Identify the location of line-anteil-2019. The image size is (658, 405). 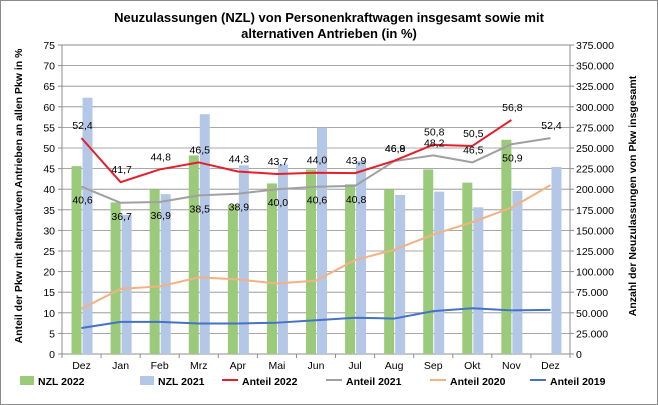
(316, 318).